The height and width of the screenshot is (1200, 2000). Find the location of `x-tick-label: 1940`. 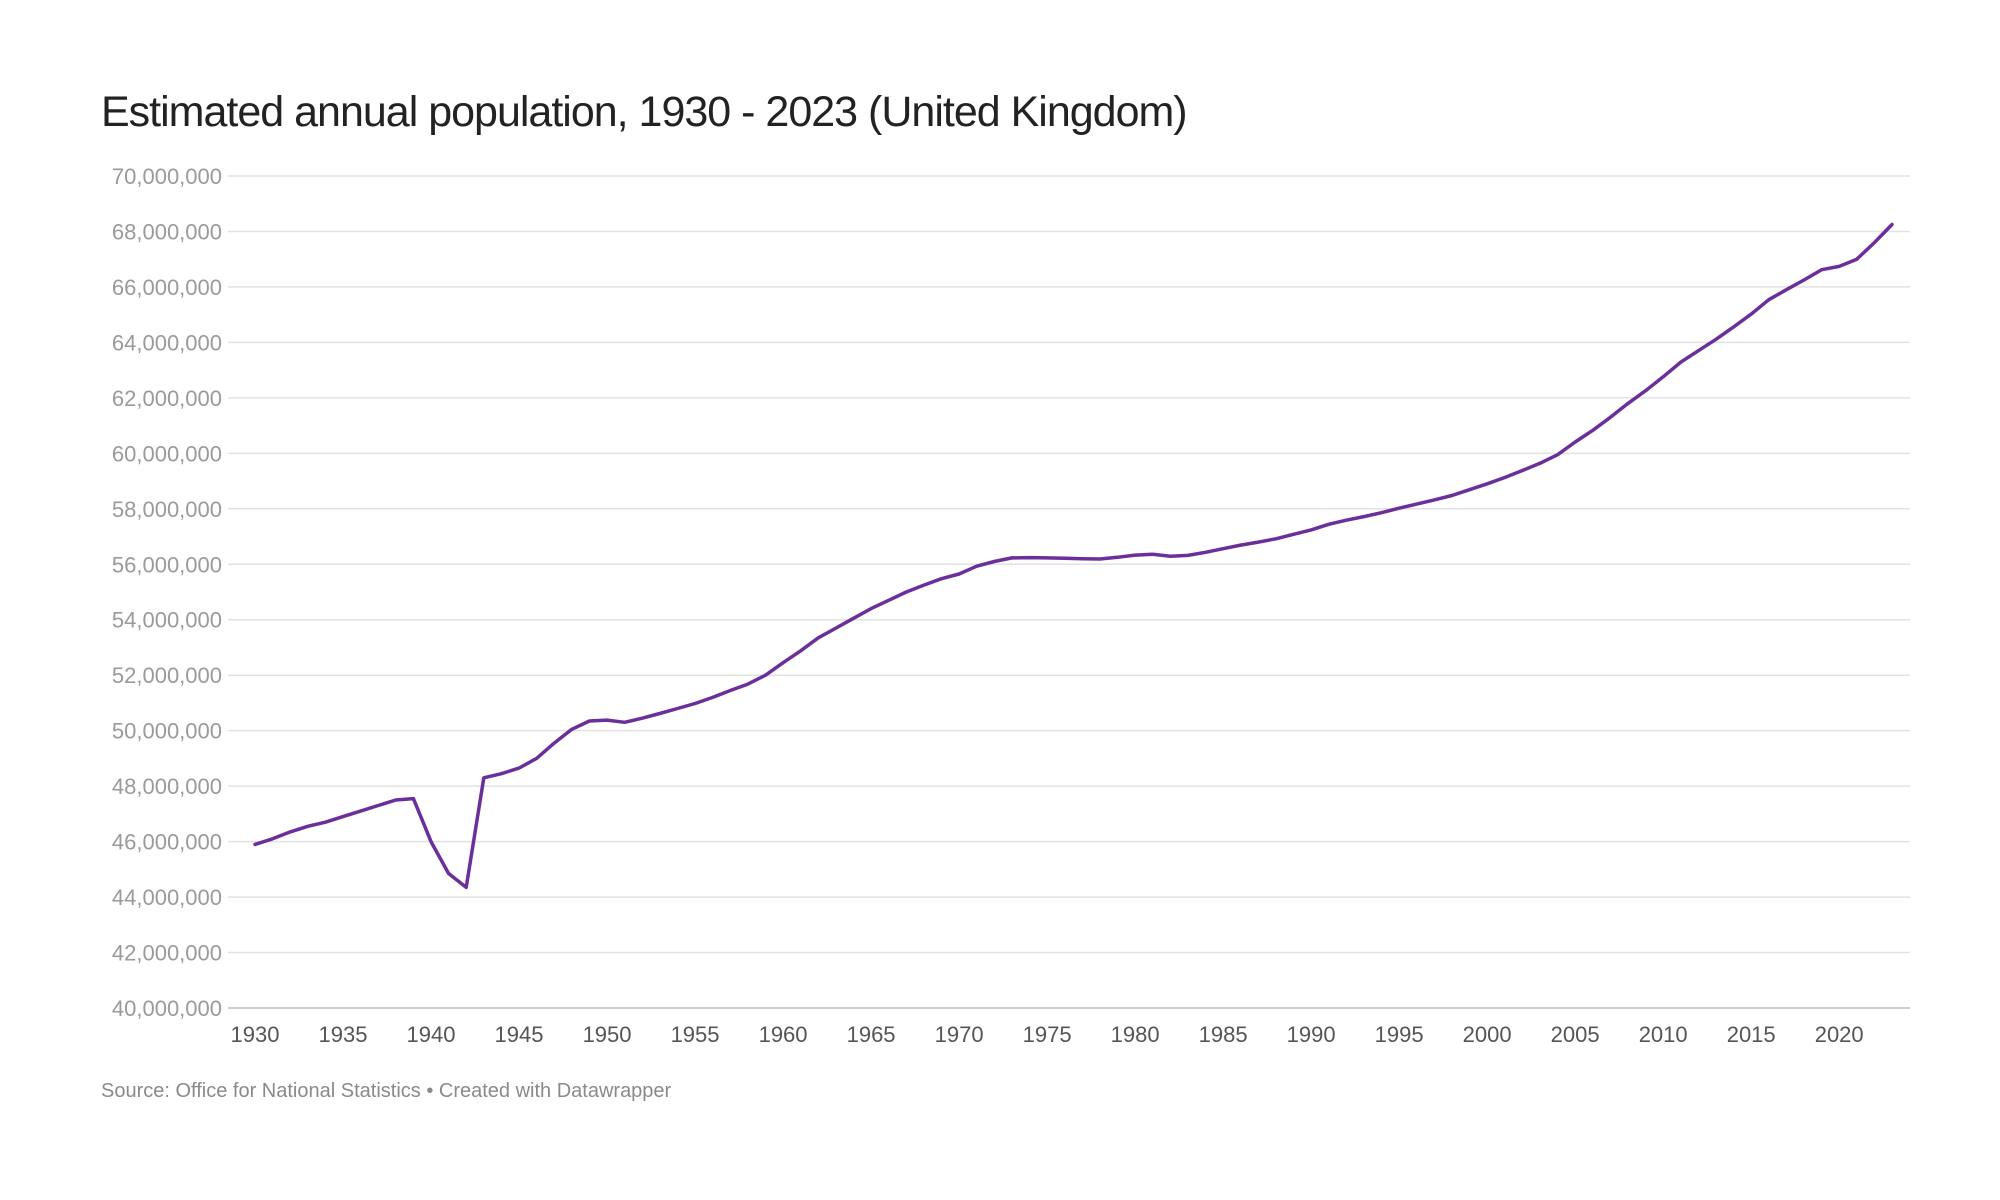

x-tick-label: 1940 is located at coordinates (431, 1034).